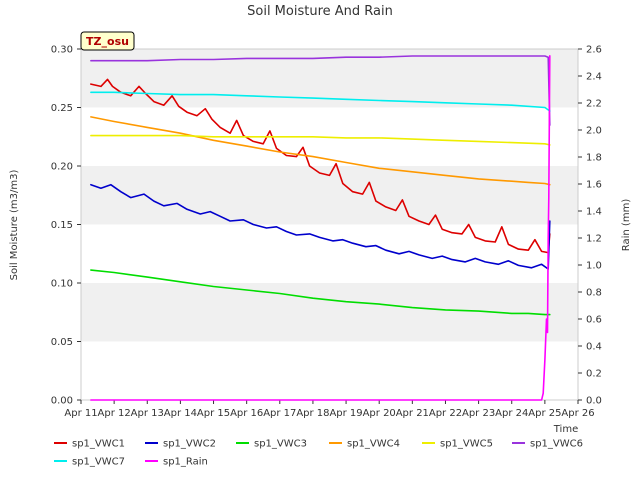  What do you see at coordinates (412, 413) in the screenshot?
I see `x-tick-label: Apr 21` at bounding box center [412, 413].